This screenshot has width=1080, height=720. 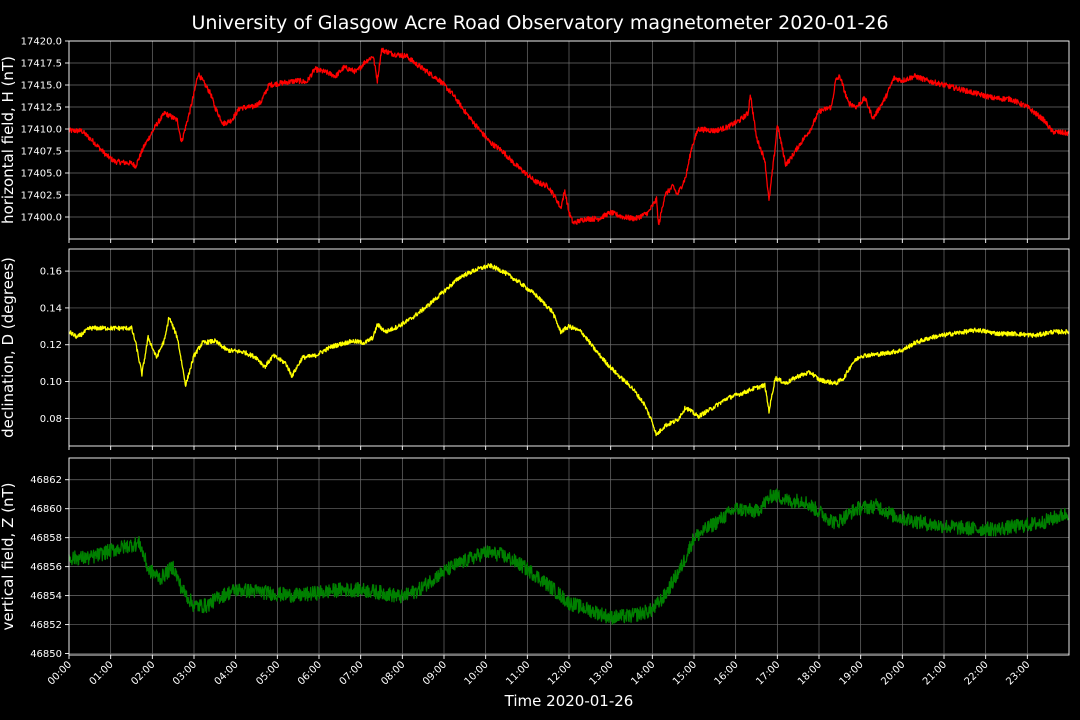 I want to click on y-tick-label: 0.16, so click(x=51, y=272).